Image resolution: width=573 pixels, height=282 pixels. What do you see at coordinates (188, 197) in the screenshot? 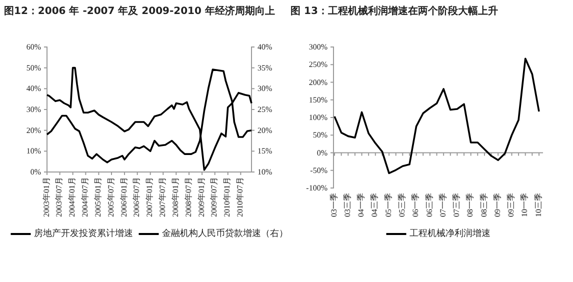
I see `x-tick-label: 2008年07月` at bounding box center [188, 197].